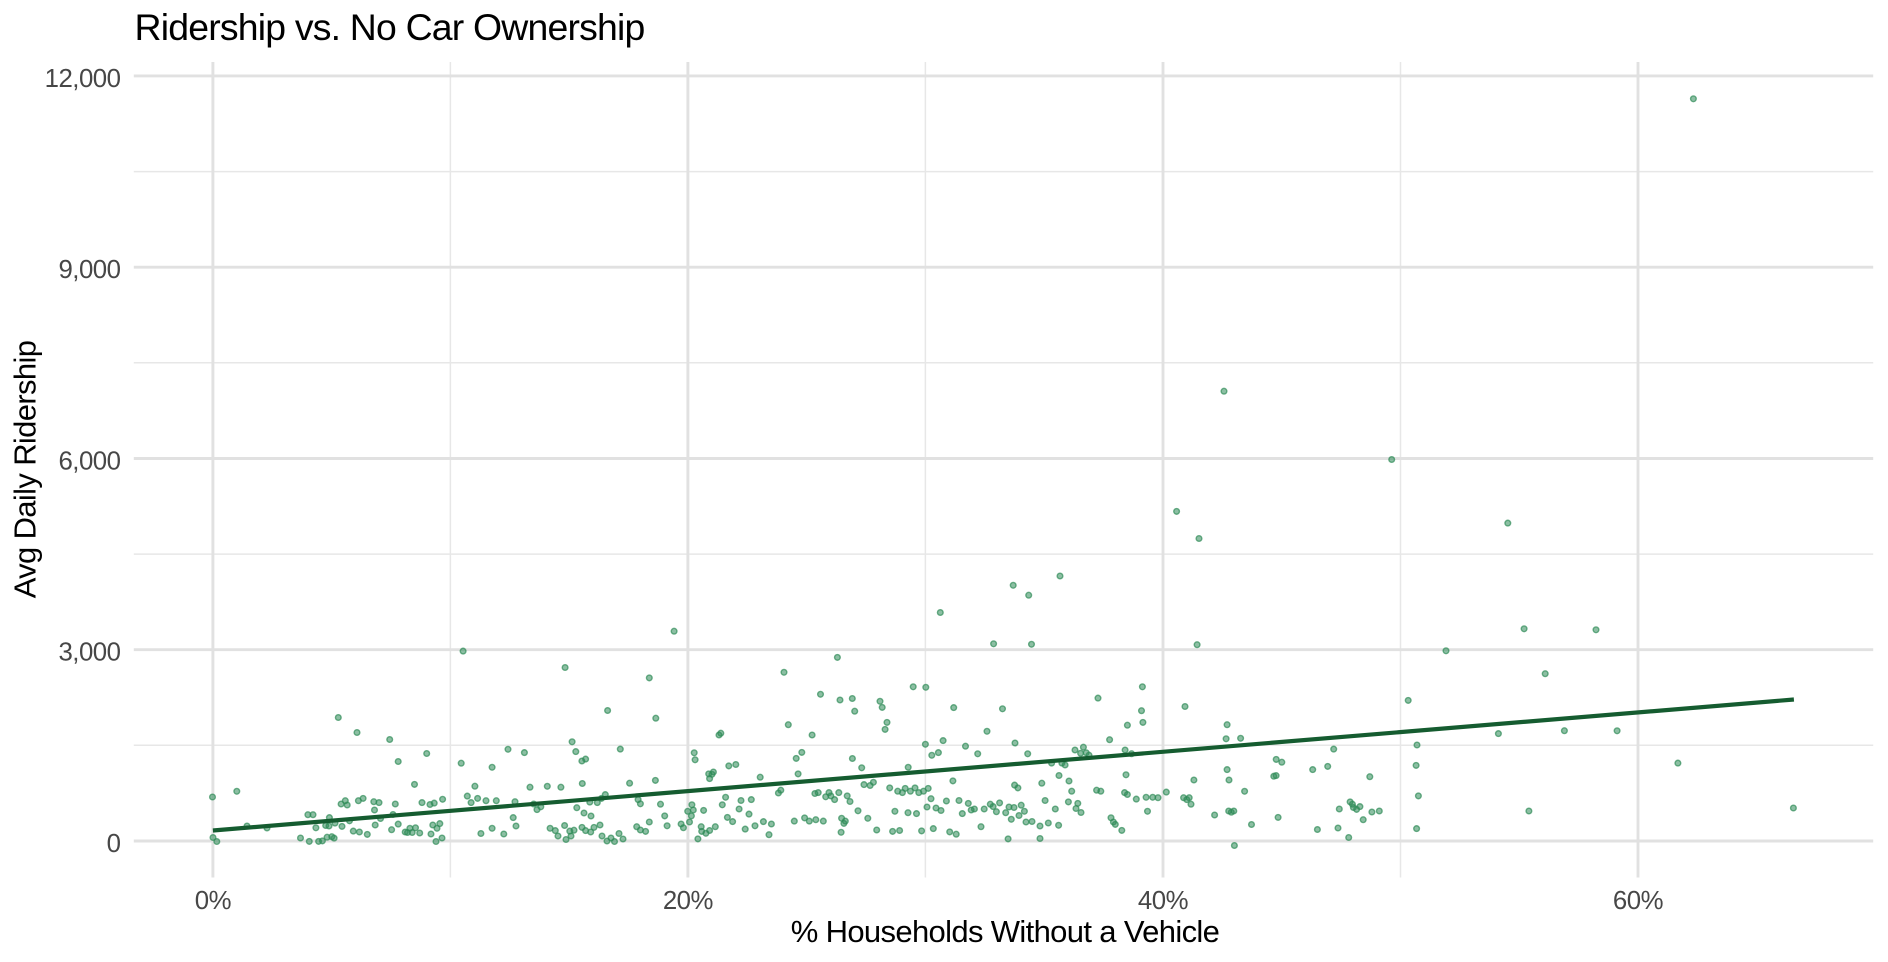  I want to click on svg-text: Avg Daily Ridership, so click(25, 470).